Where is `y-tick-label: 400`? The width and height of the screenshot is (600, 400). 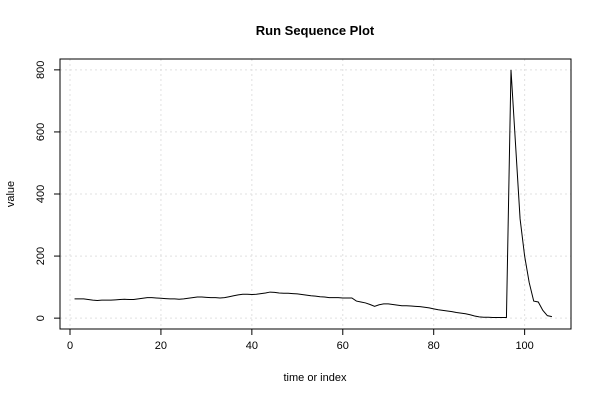
y-tick-label: 400 is located at coordinates (41, 194).